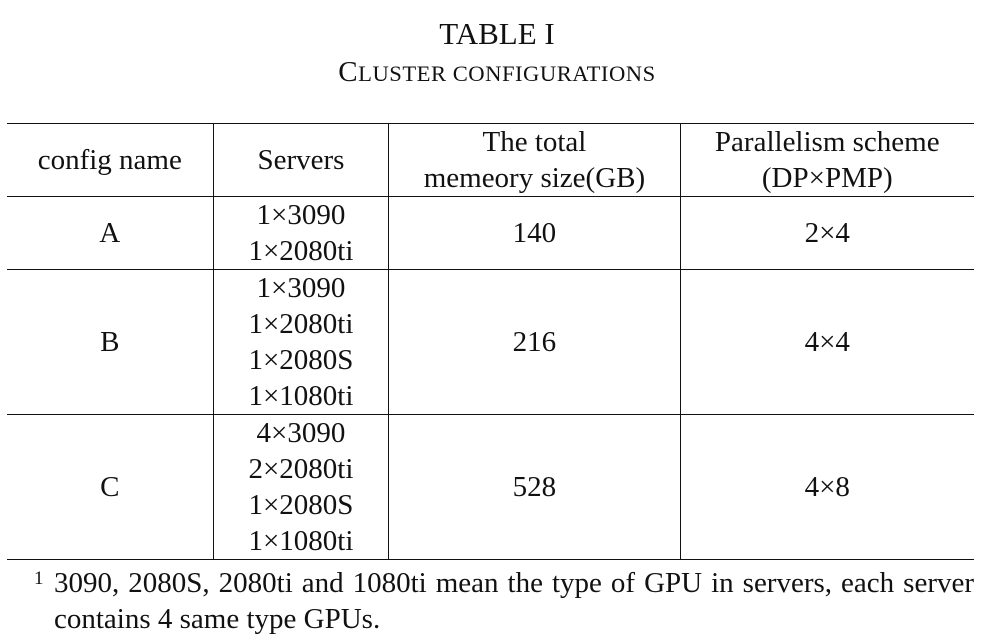  I want to click on table-title: CLUSTER CONFIGURATIONS, so click(497, 73).